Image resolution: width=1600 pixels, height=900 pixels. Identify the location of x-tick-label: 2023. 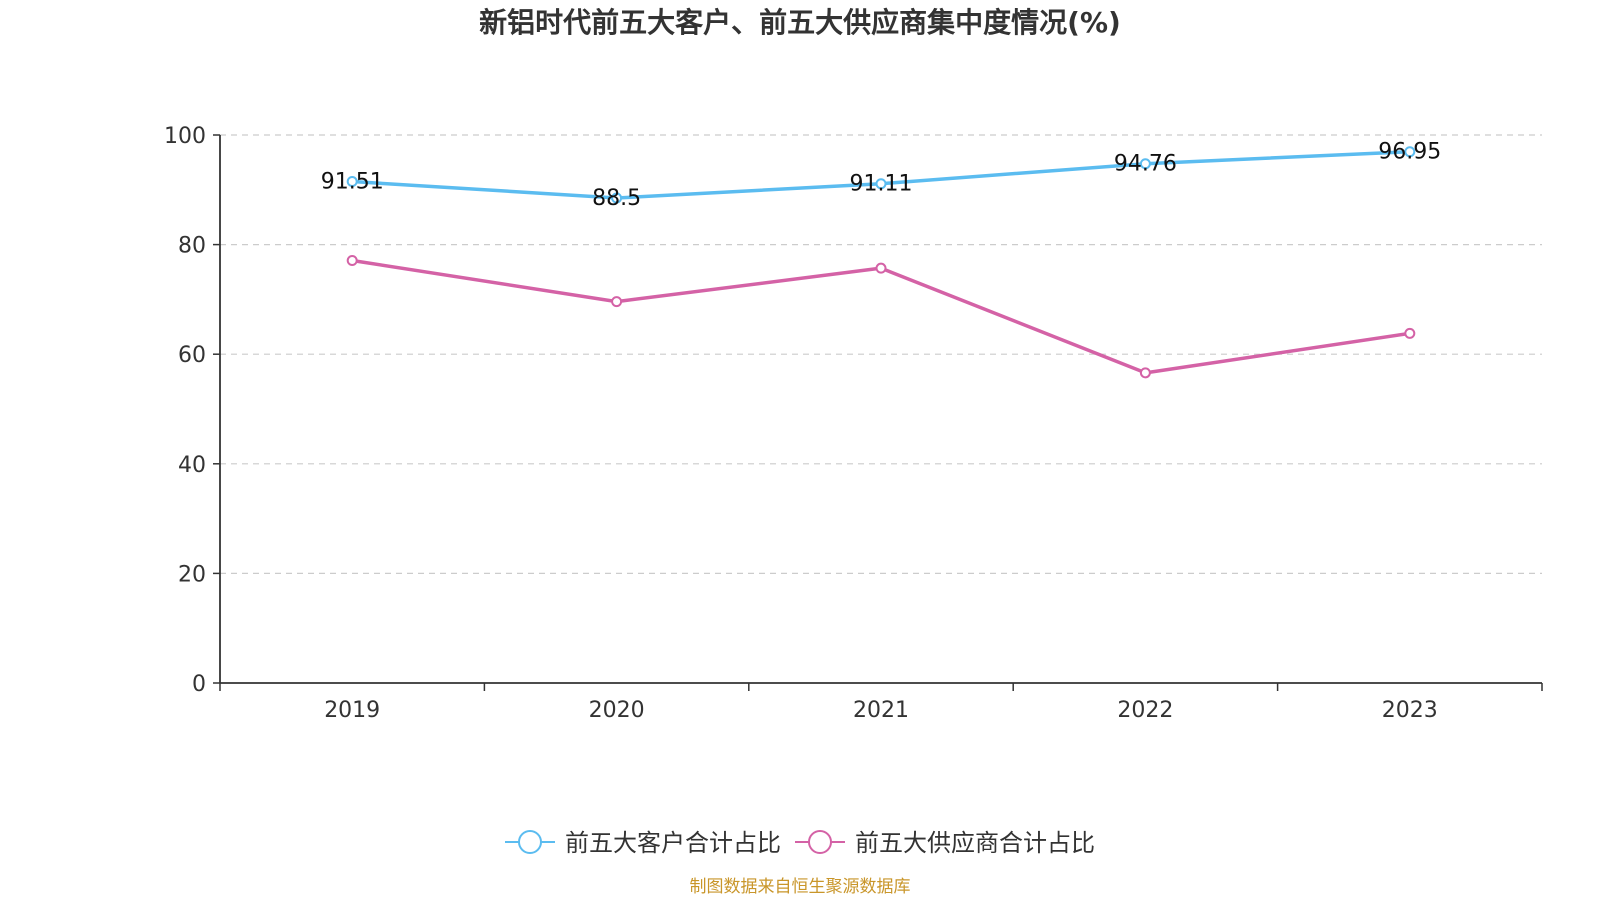
(1410, 710).